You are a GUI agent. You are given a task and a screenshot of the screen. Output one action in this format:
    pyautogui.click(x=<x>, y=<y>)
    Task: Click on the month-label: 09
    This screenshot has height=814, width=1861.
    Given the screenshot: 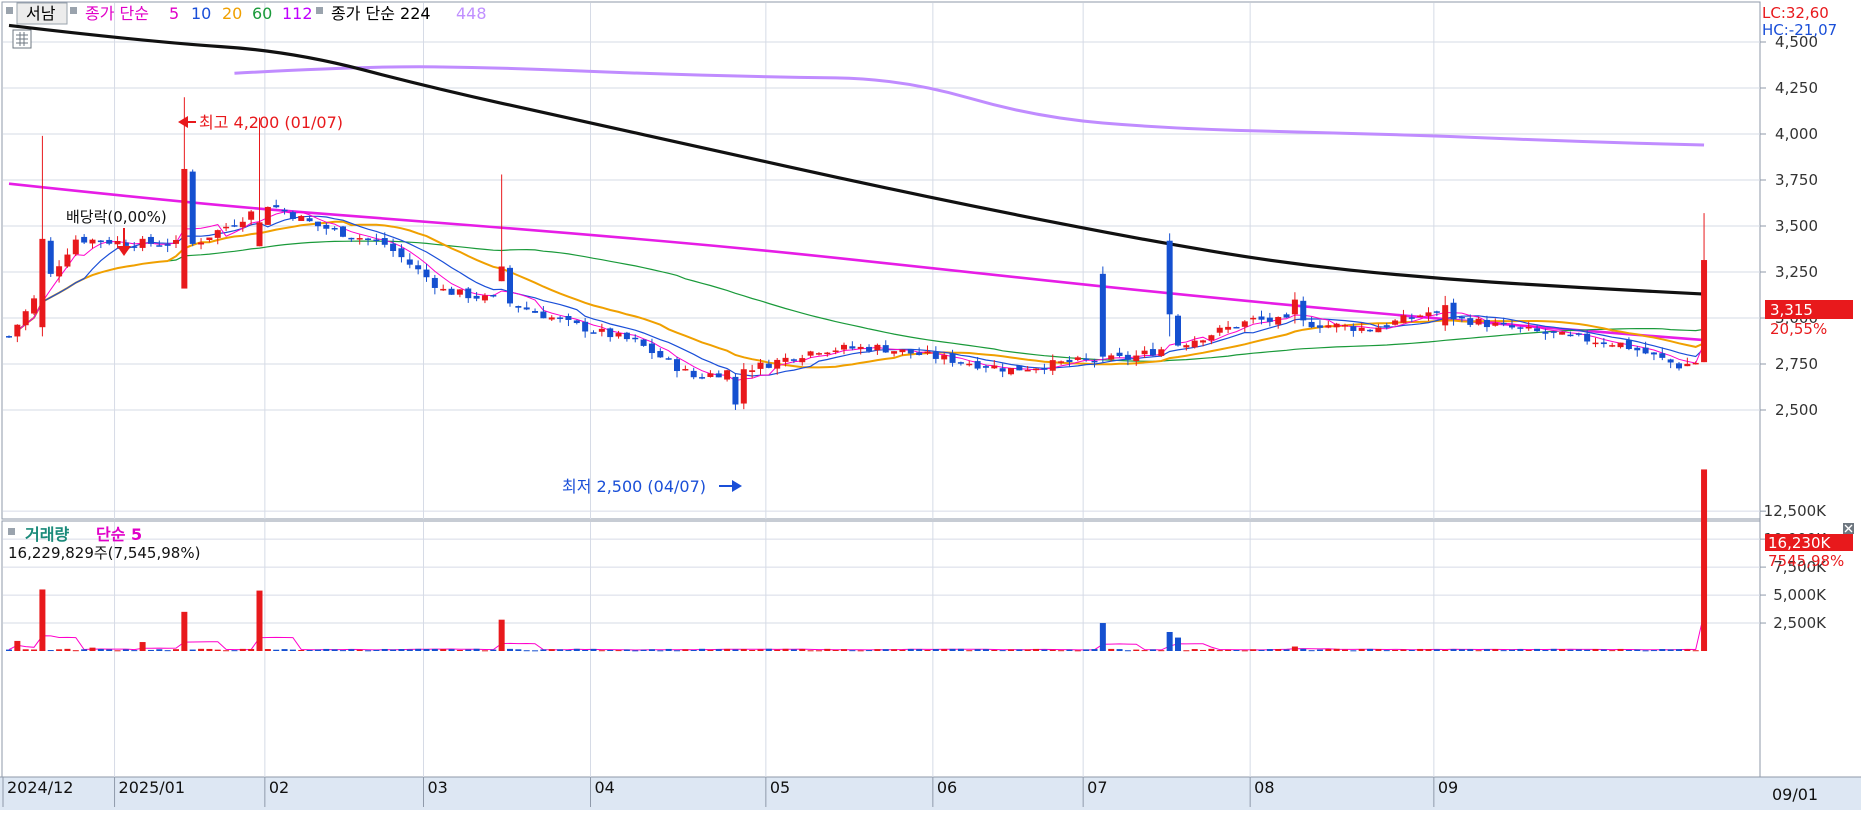 What is the action you would take?
    pyautogui.click(x=1448, y=787)
    